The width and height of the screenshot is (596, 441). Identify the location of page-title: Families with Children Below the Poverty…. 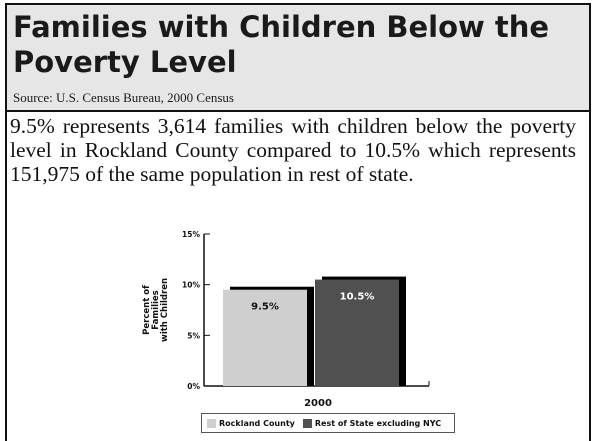
(281, 44).